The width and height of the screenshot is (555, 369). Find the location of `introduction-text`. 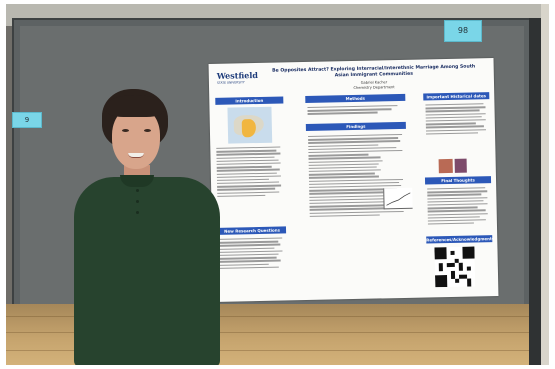

introduction-text is located at coordinates (249, 172).